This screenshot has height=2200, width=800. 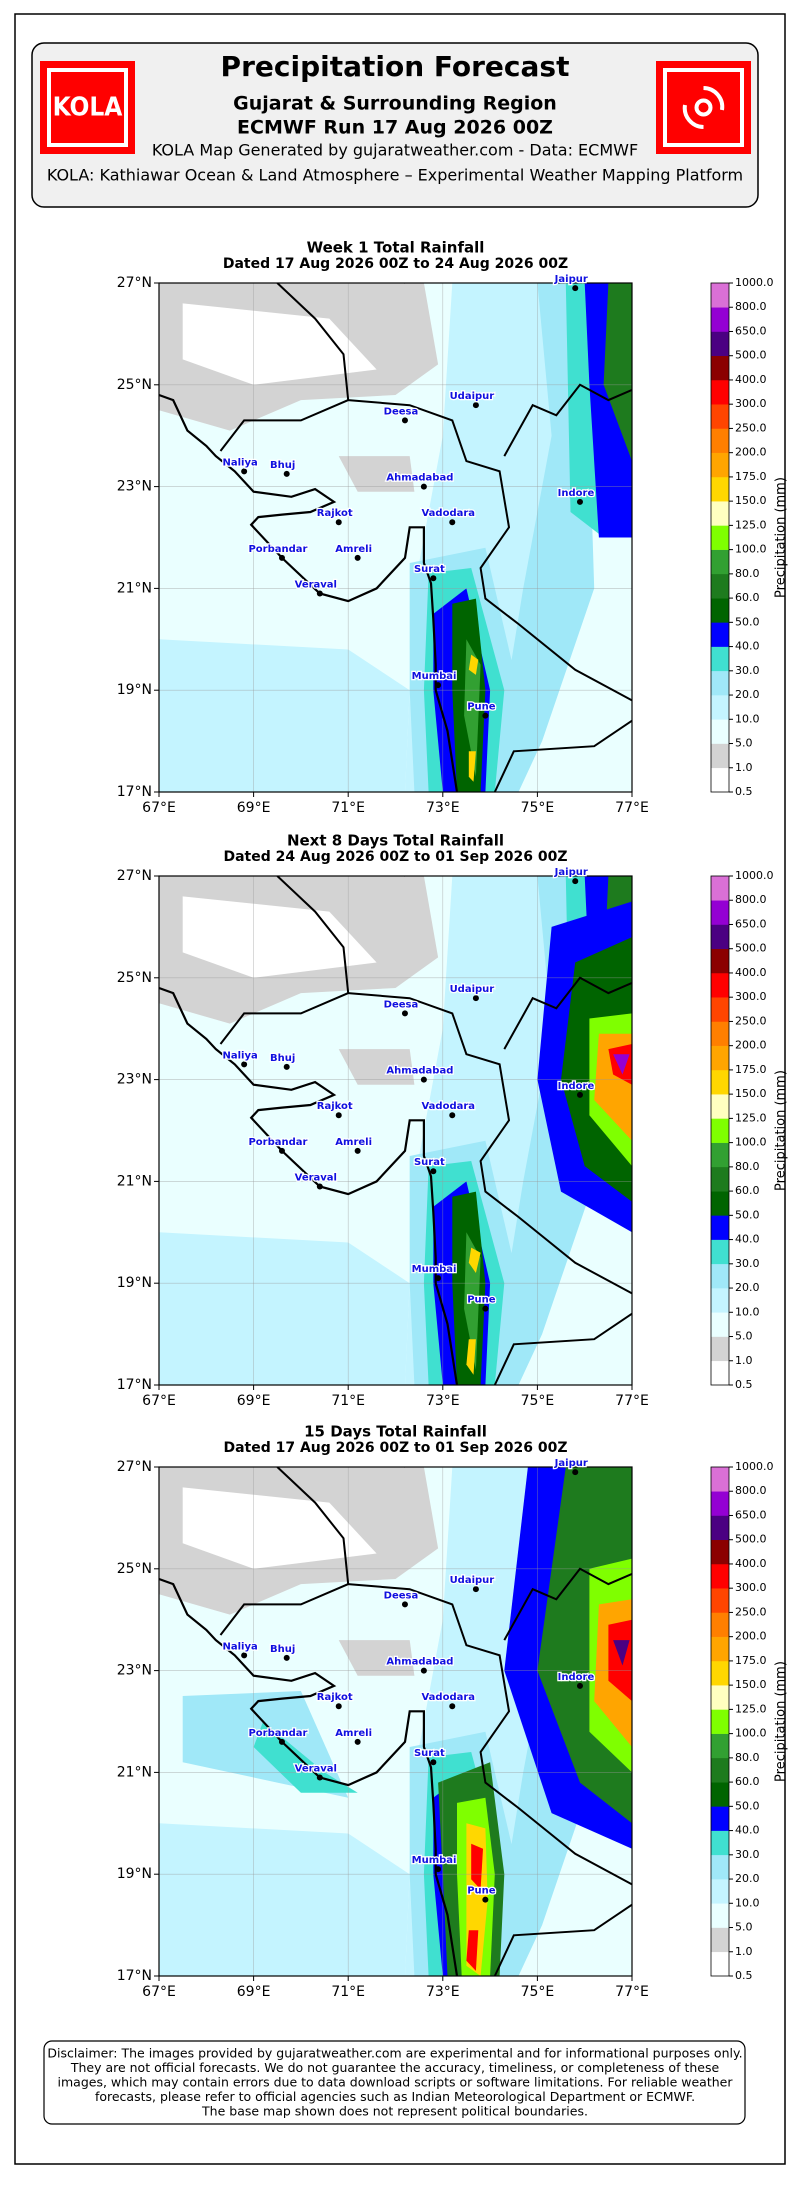 I want to click on logo-left, so click(x=87, y=107).